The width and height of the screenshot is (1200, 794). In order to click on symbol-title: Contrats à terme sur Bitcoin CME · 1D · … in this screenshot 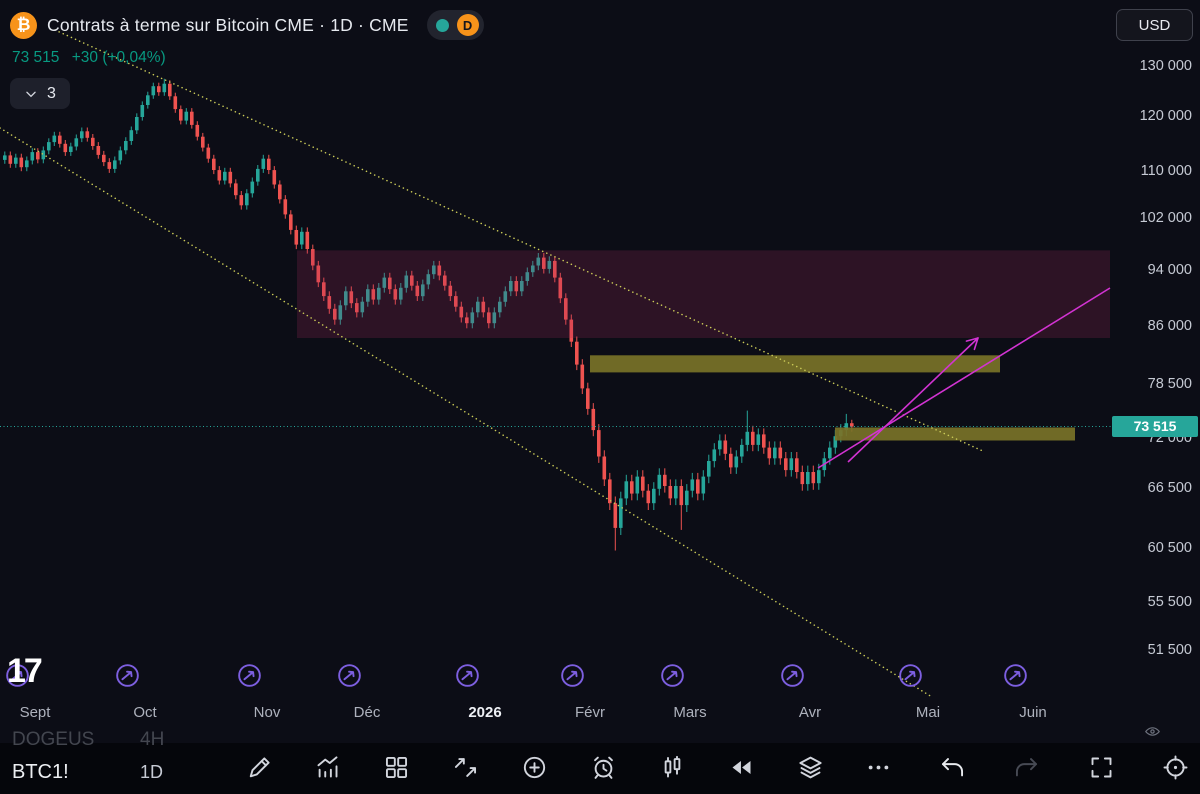, I will do `click(228, 24)`.